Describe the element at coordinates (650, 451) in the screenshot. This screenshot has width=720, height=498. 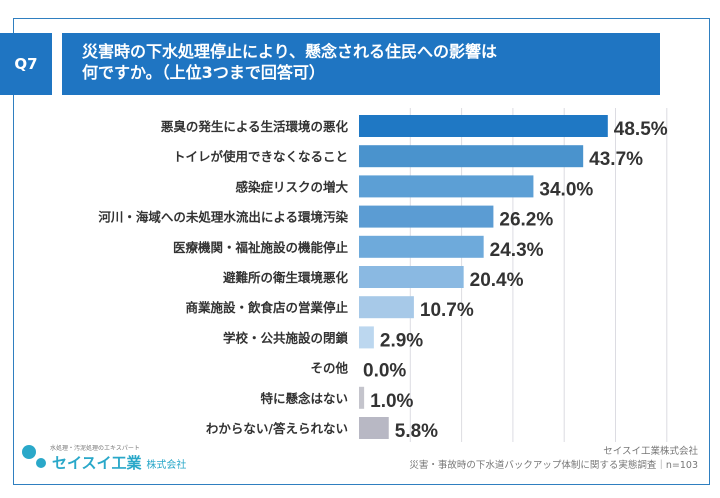
I see `source-company: セイスイ工業株式会社` at that location.